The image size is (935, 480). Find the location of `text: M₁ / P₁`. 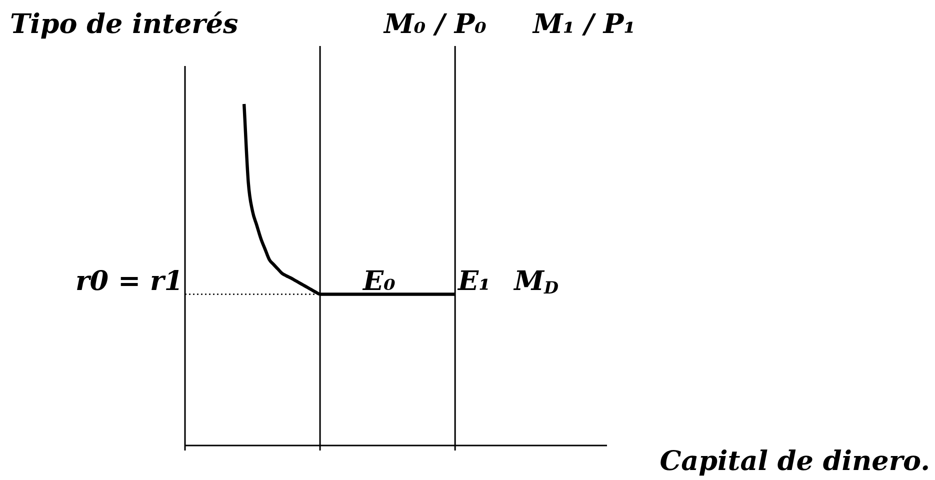

text: M₁ / P₁ is located at coordinates (584, 24).